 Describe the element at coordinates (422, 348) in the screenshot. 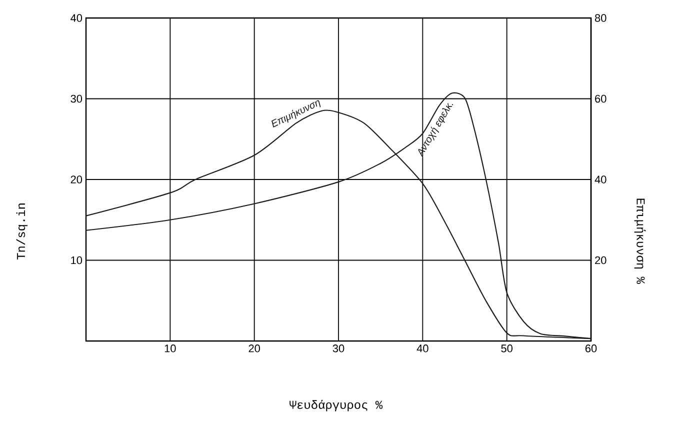

I see `x-tick-label: 40` at that location.